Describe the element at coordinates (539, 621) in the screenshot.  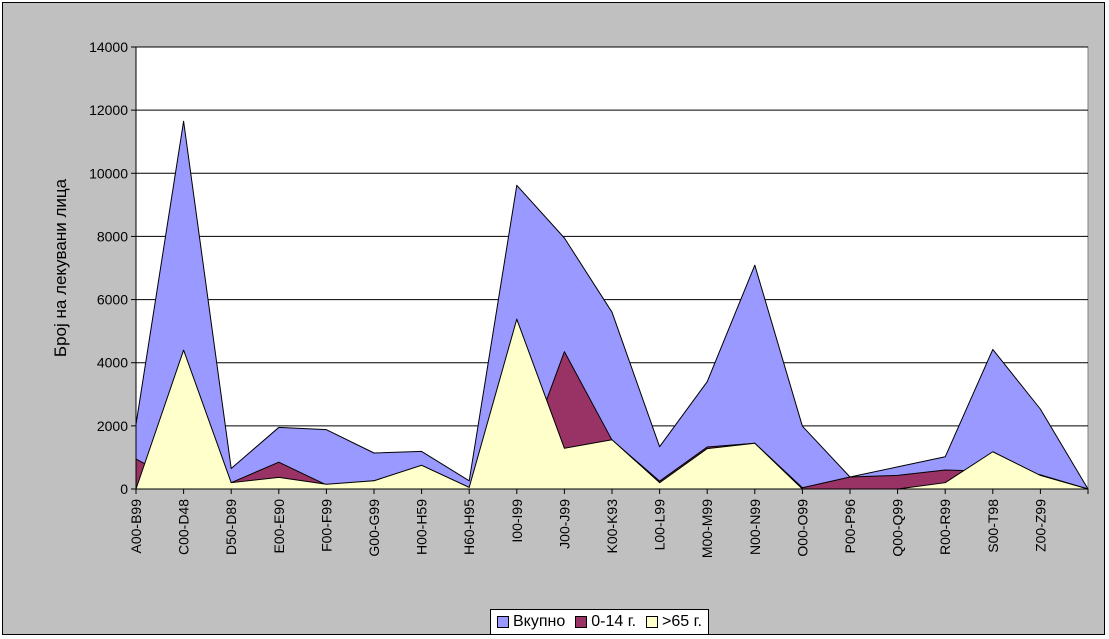
I see `legend-label: Вкупно` at that location.